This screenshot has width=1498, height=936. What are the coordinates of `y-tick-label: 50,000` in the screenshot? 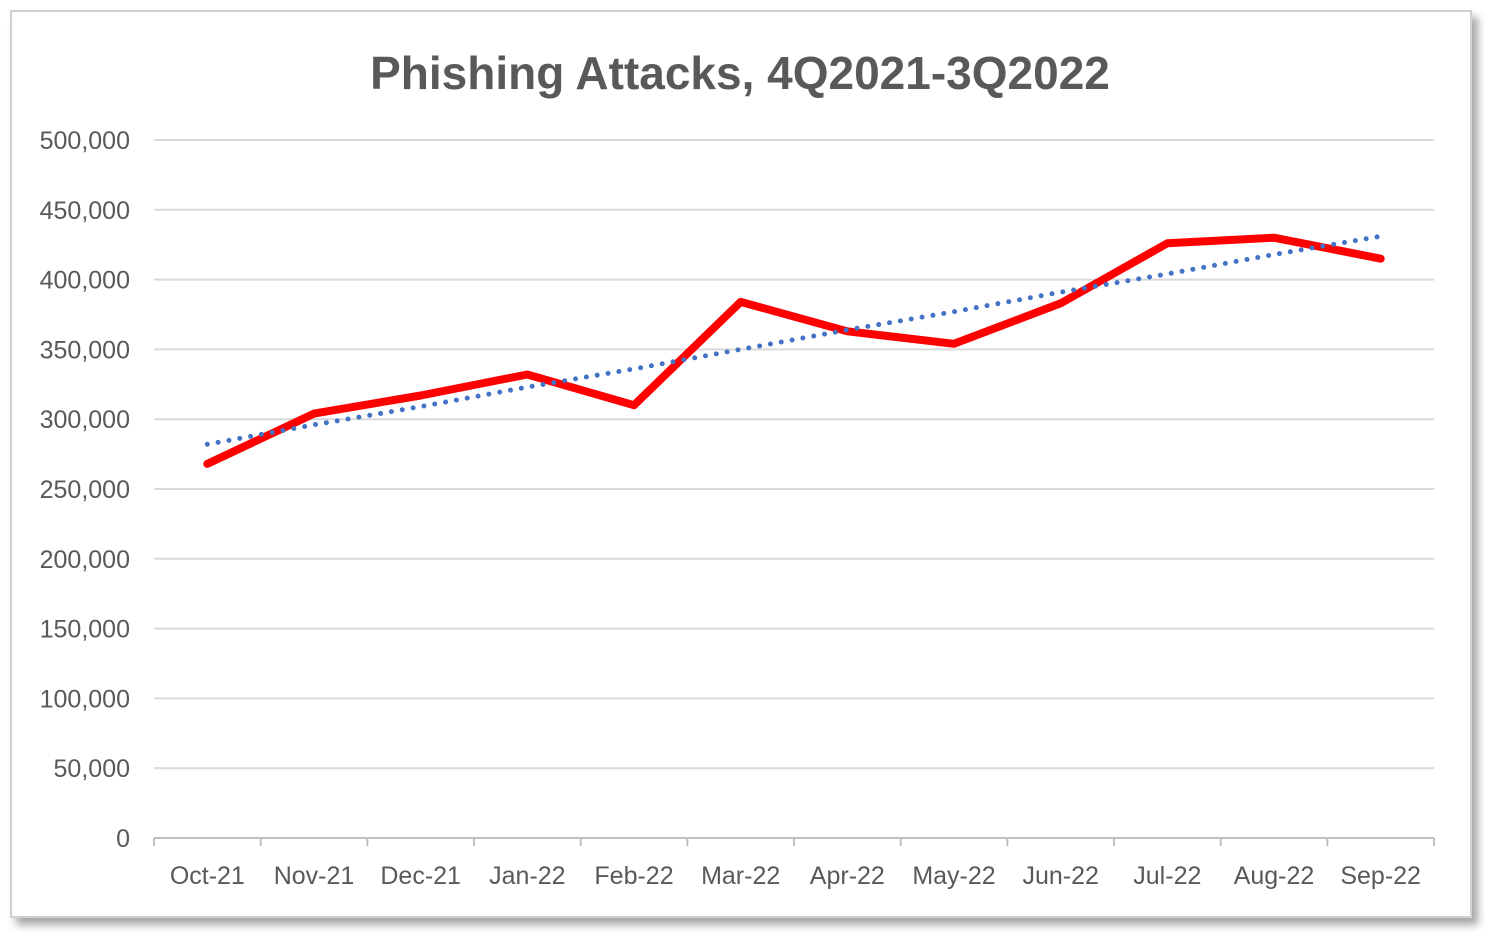 It's located at (92, 769).